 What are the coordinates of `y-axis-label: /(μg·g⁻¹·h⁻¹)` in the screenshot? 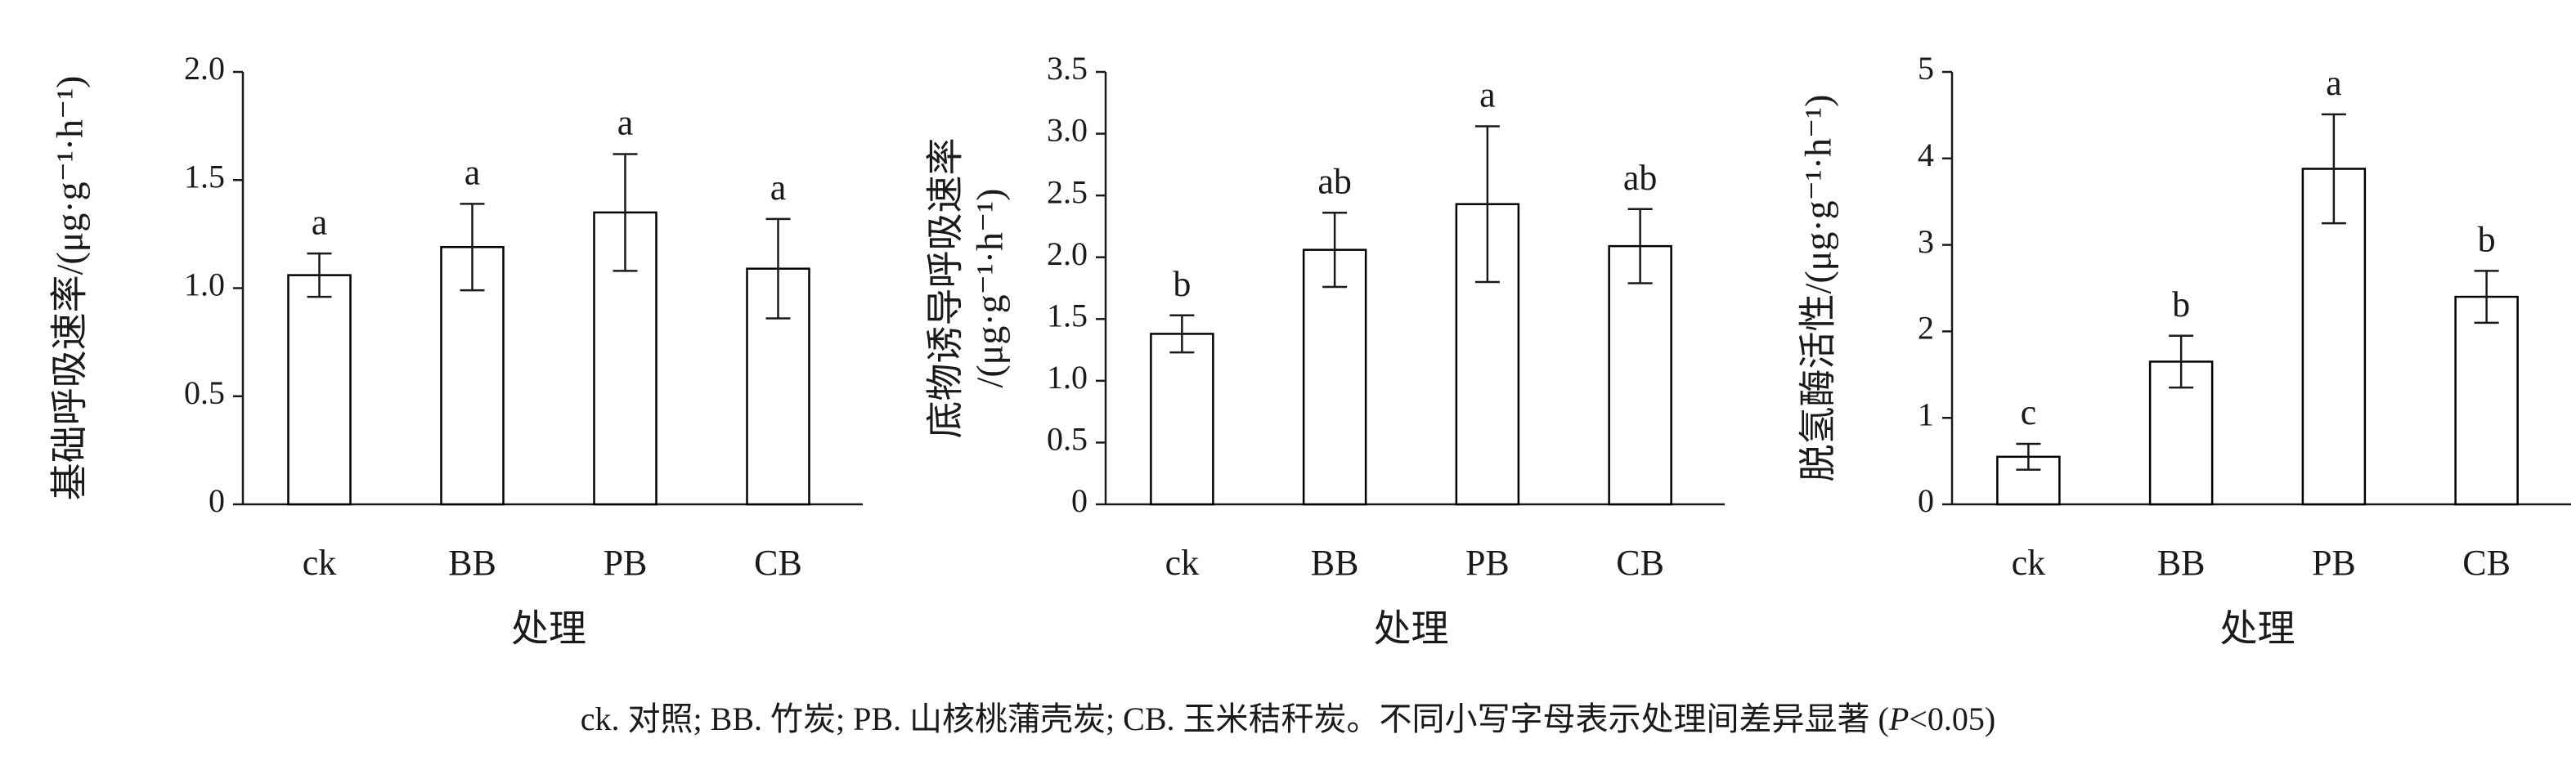 It's located at (990, 288).